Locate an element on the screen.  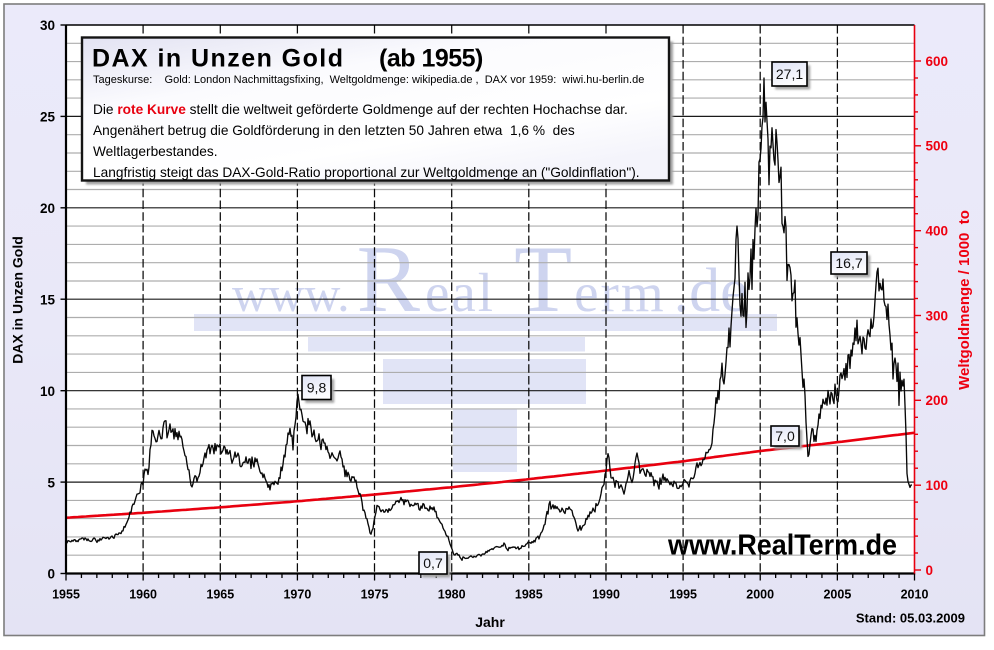
svg-text: 400 is located at coordinates (937, 231).